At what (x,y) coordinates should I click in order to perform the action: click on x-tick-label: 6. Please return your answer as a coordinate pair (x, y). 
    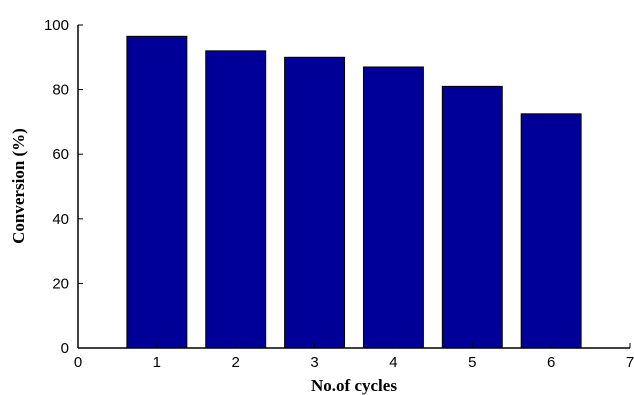
    Looking at the image, I should click on (551, 362).